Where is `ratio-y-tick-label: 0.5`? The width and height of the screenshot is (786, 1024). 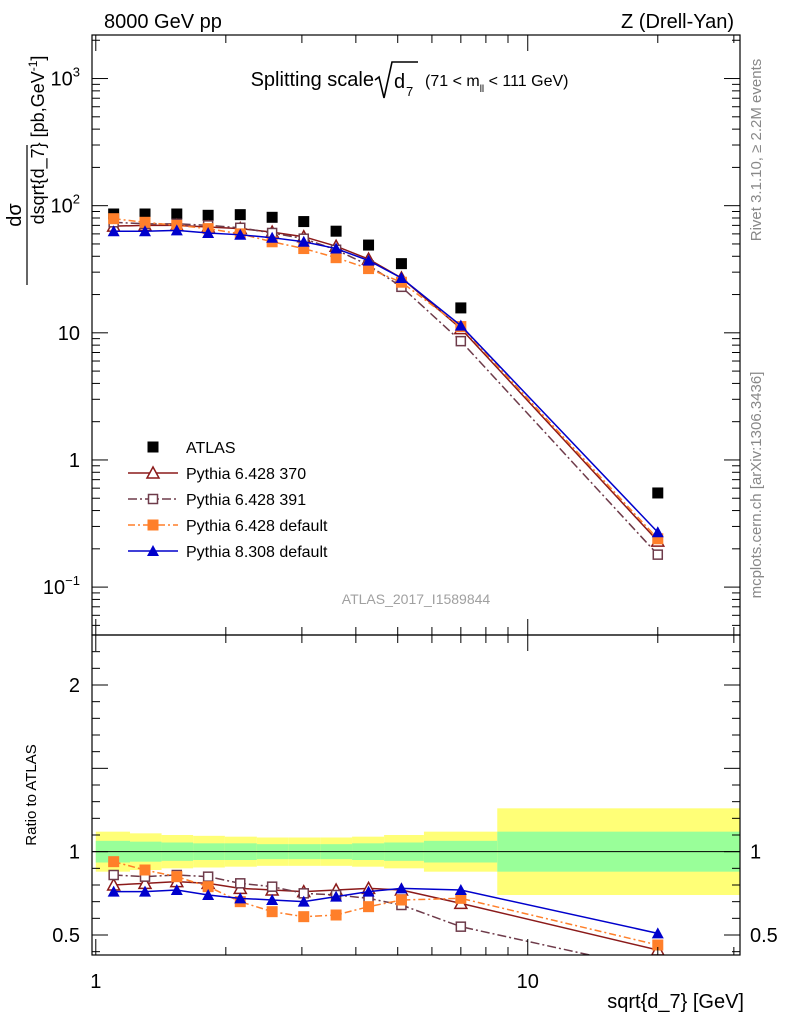
ratio-y-tick-label: 0.5 is located at coordinates (66, 936).